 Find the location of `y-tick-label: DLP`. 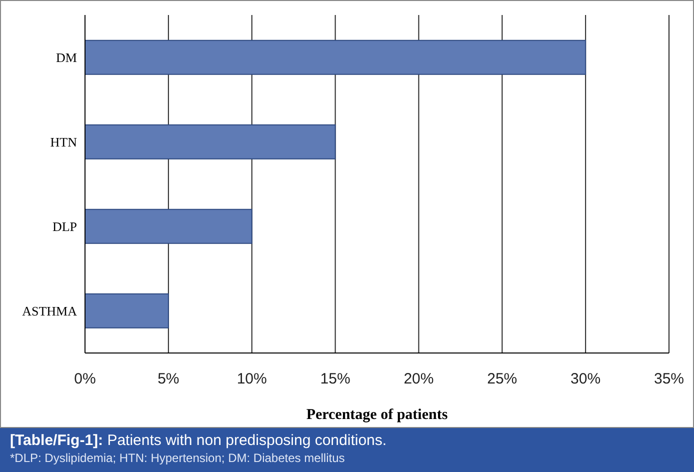

y-tick-label: DLP is located at coordinates (64, 226).